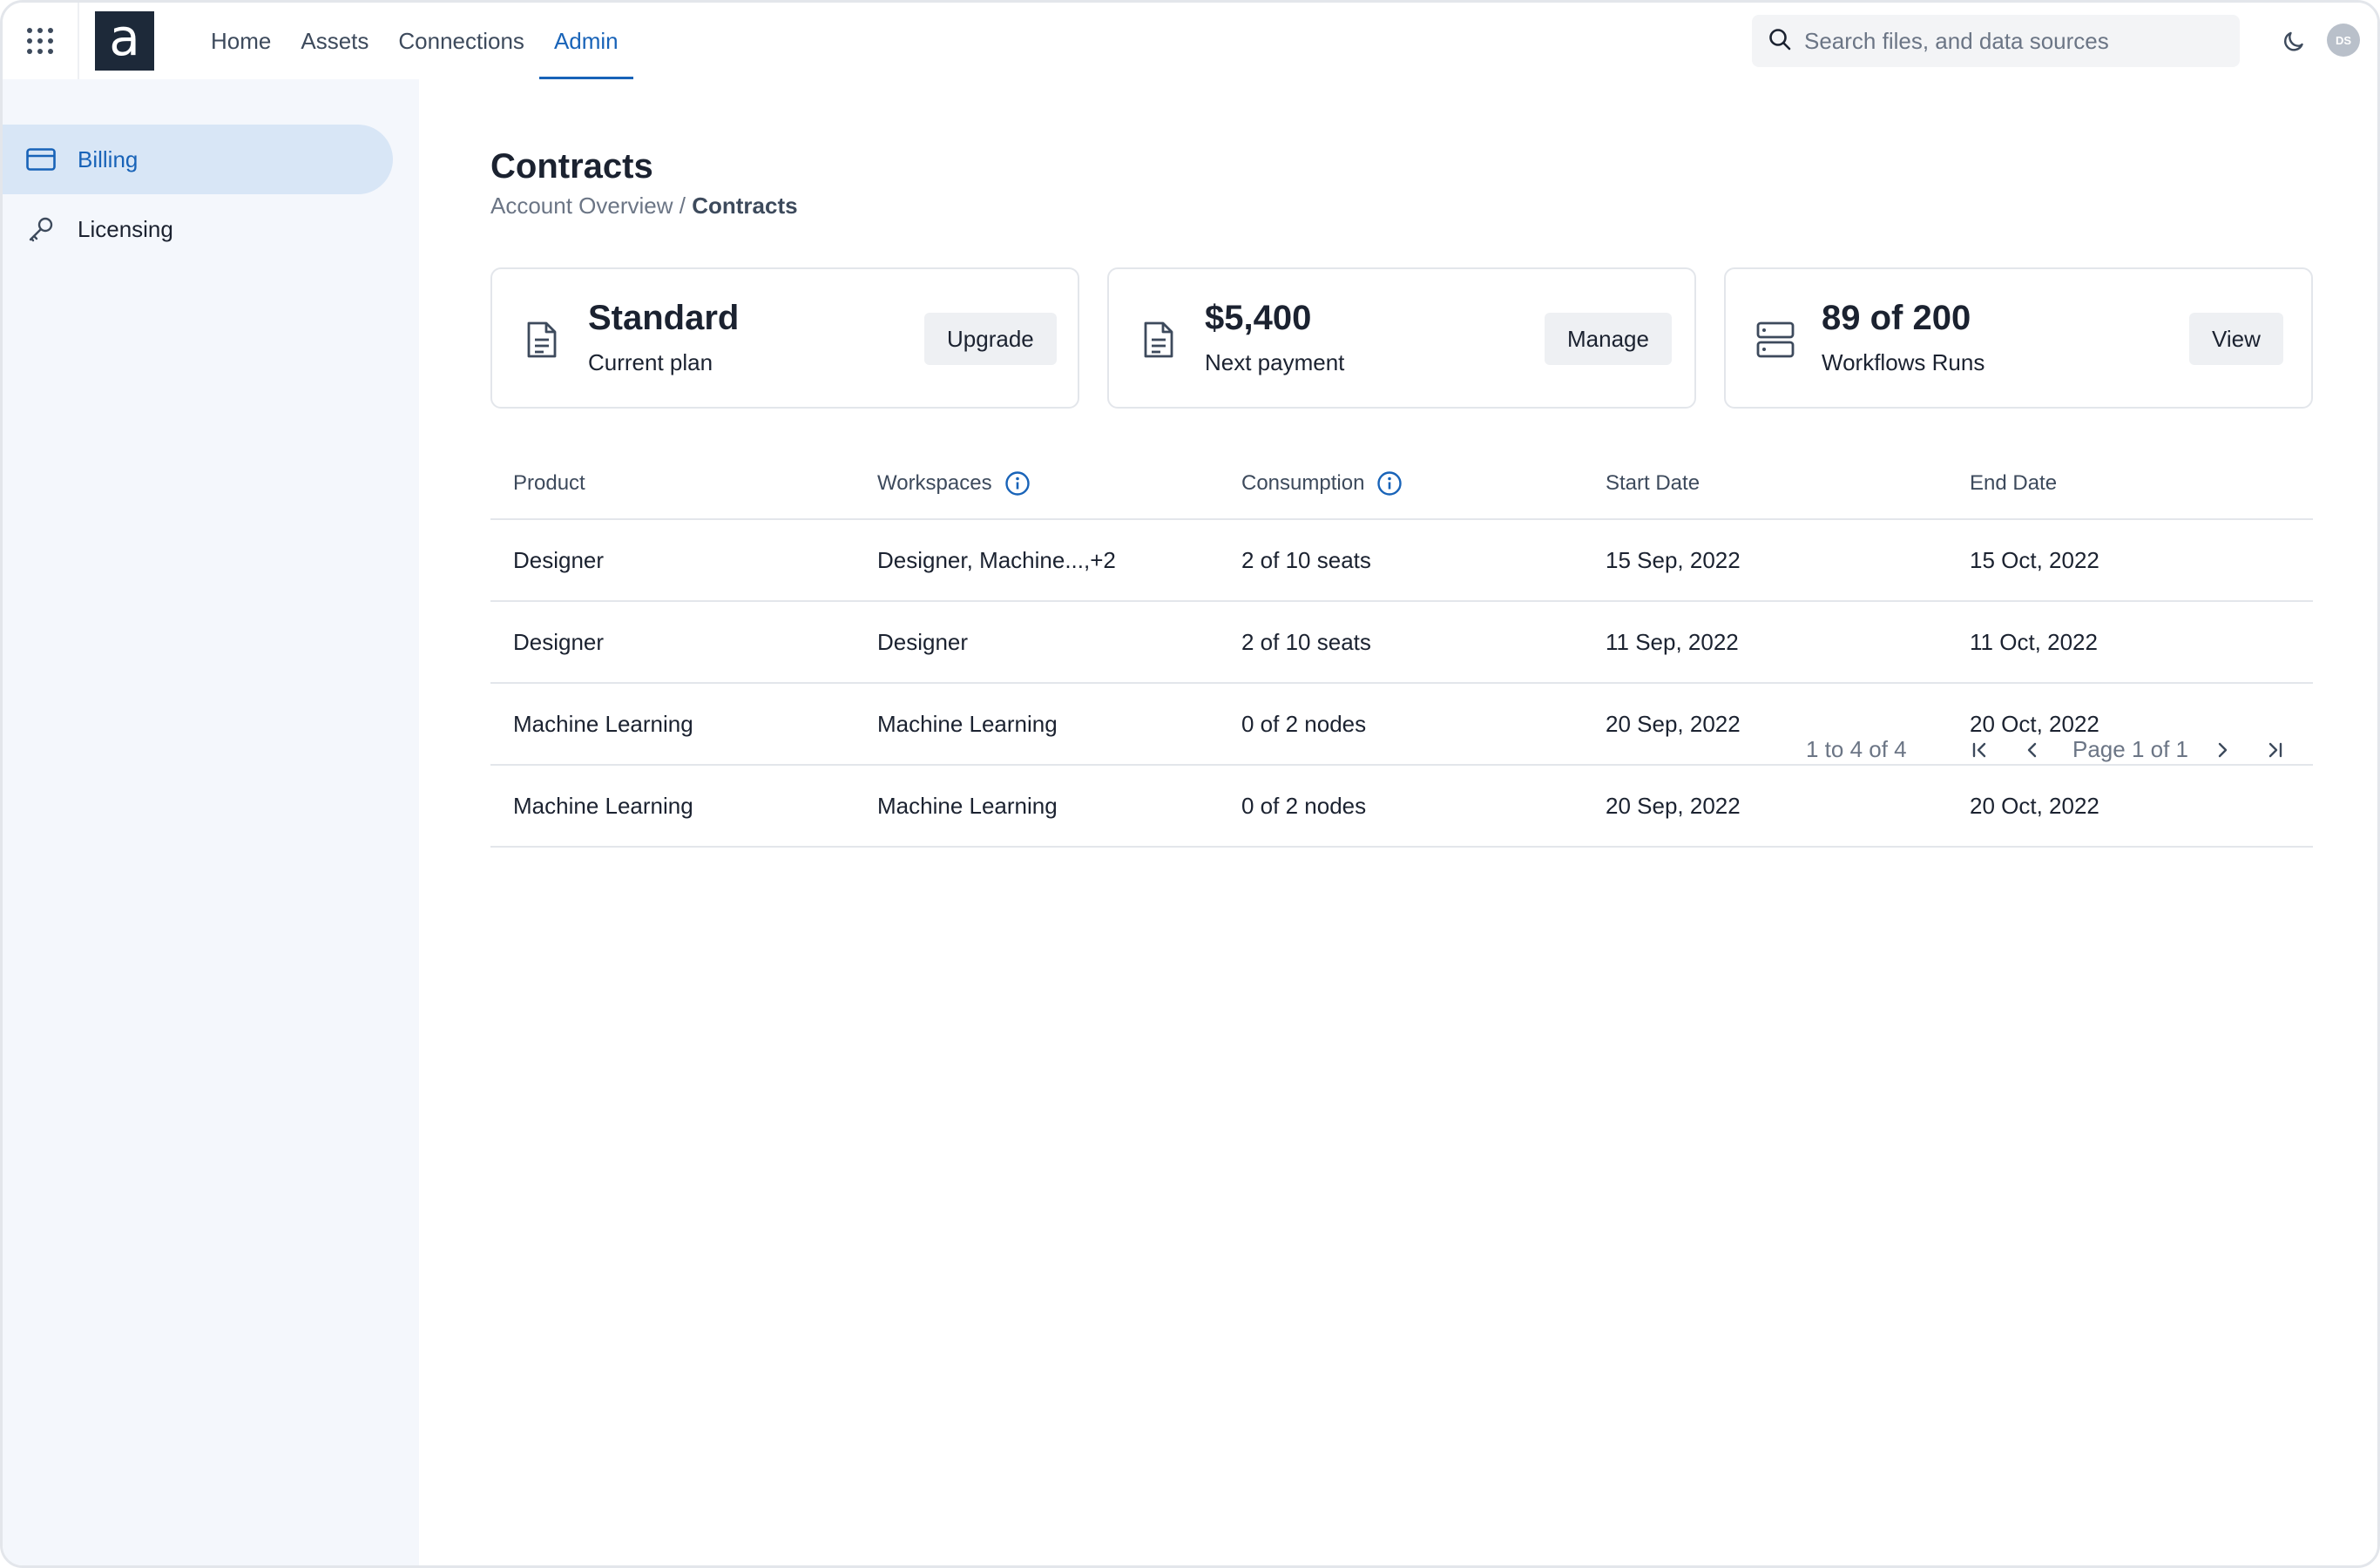 Image resolution: width=2380 pixels, height=1568 pixels. I want to click on breadcrumb-parent: Account Overview, so click(581, 206).